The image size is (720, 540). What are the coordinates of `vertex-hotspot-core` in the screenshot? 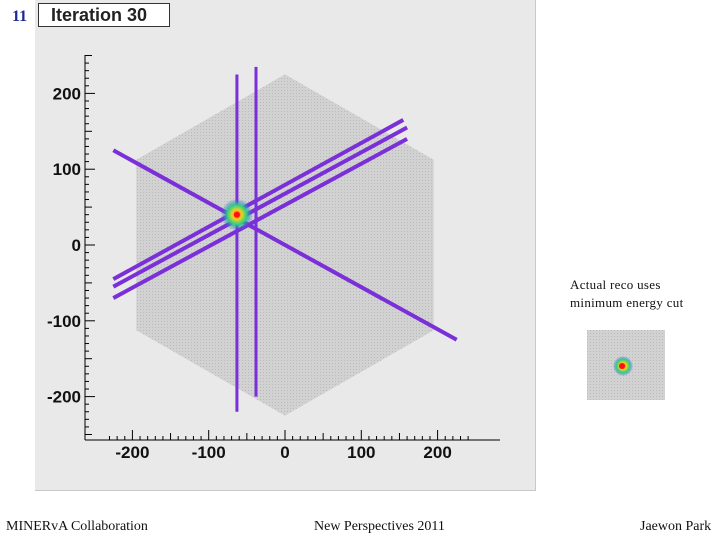 It's located at (236, 214).